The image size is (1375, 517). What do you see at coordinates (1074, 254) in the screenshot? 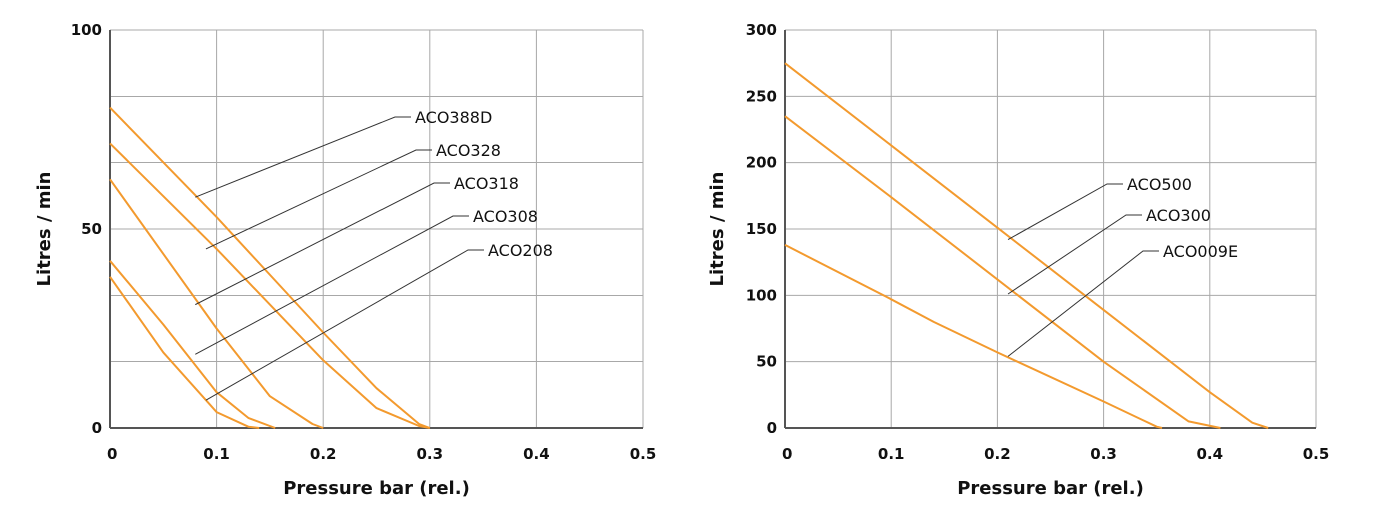
I see `legend-leader-aco300` at bounding box center [1074, 254].